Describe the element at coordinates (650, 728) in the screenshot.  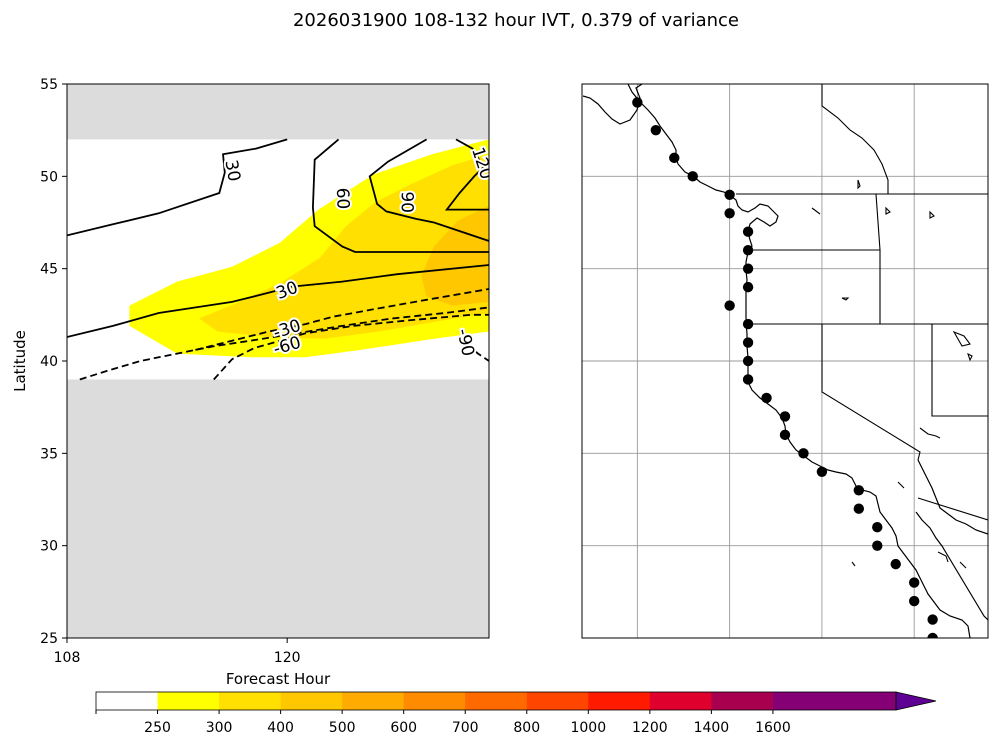
I see `colorbar-tick-label: 1200` at that location.